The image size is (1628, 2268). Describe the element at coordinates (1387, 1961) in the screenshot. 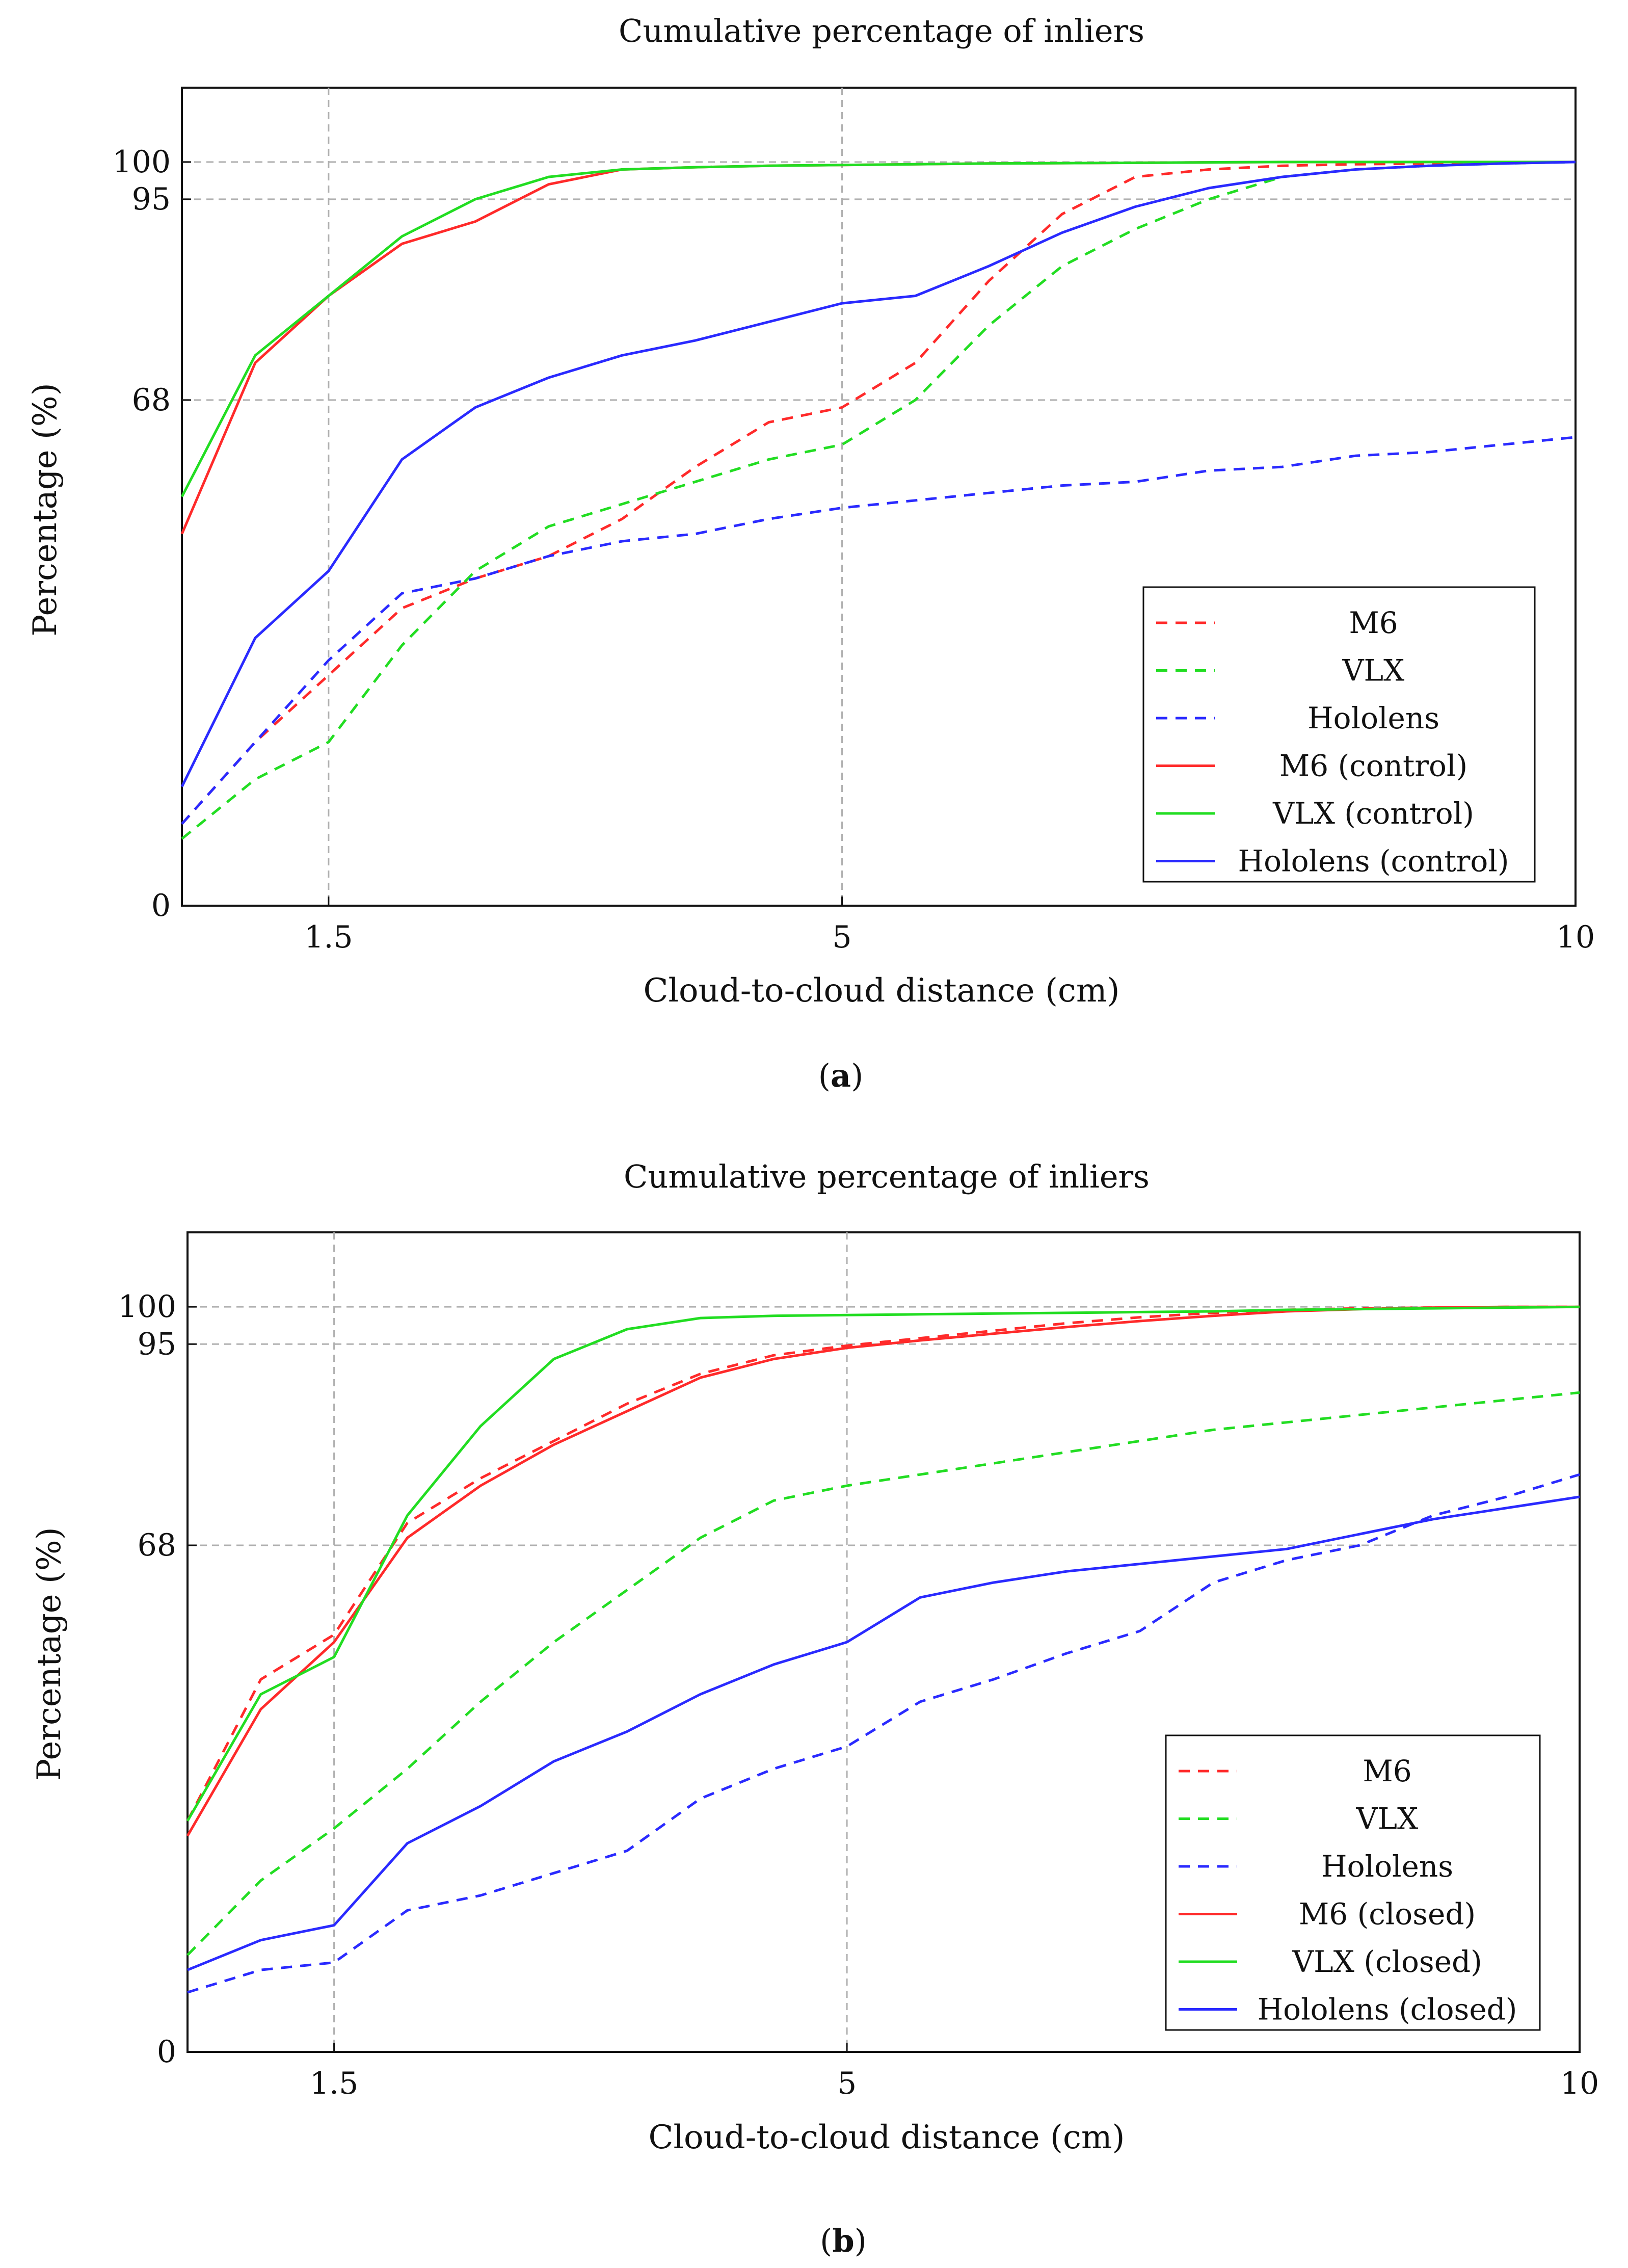

I see `legend-label: VLX (closed)` at that location.